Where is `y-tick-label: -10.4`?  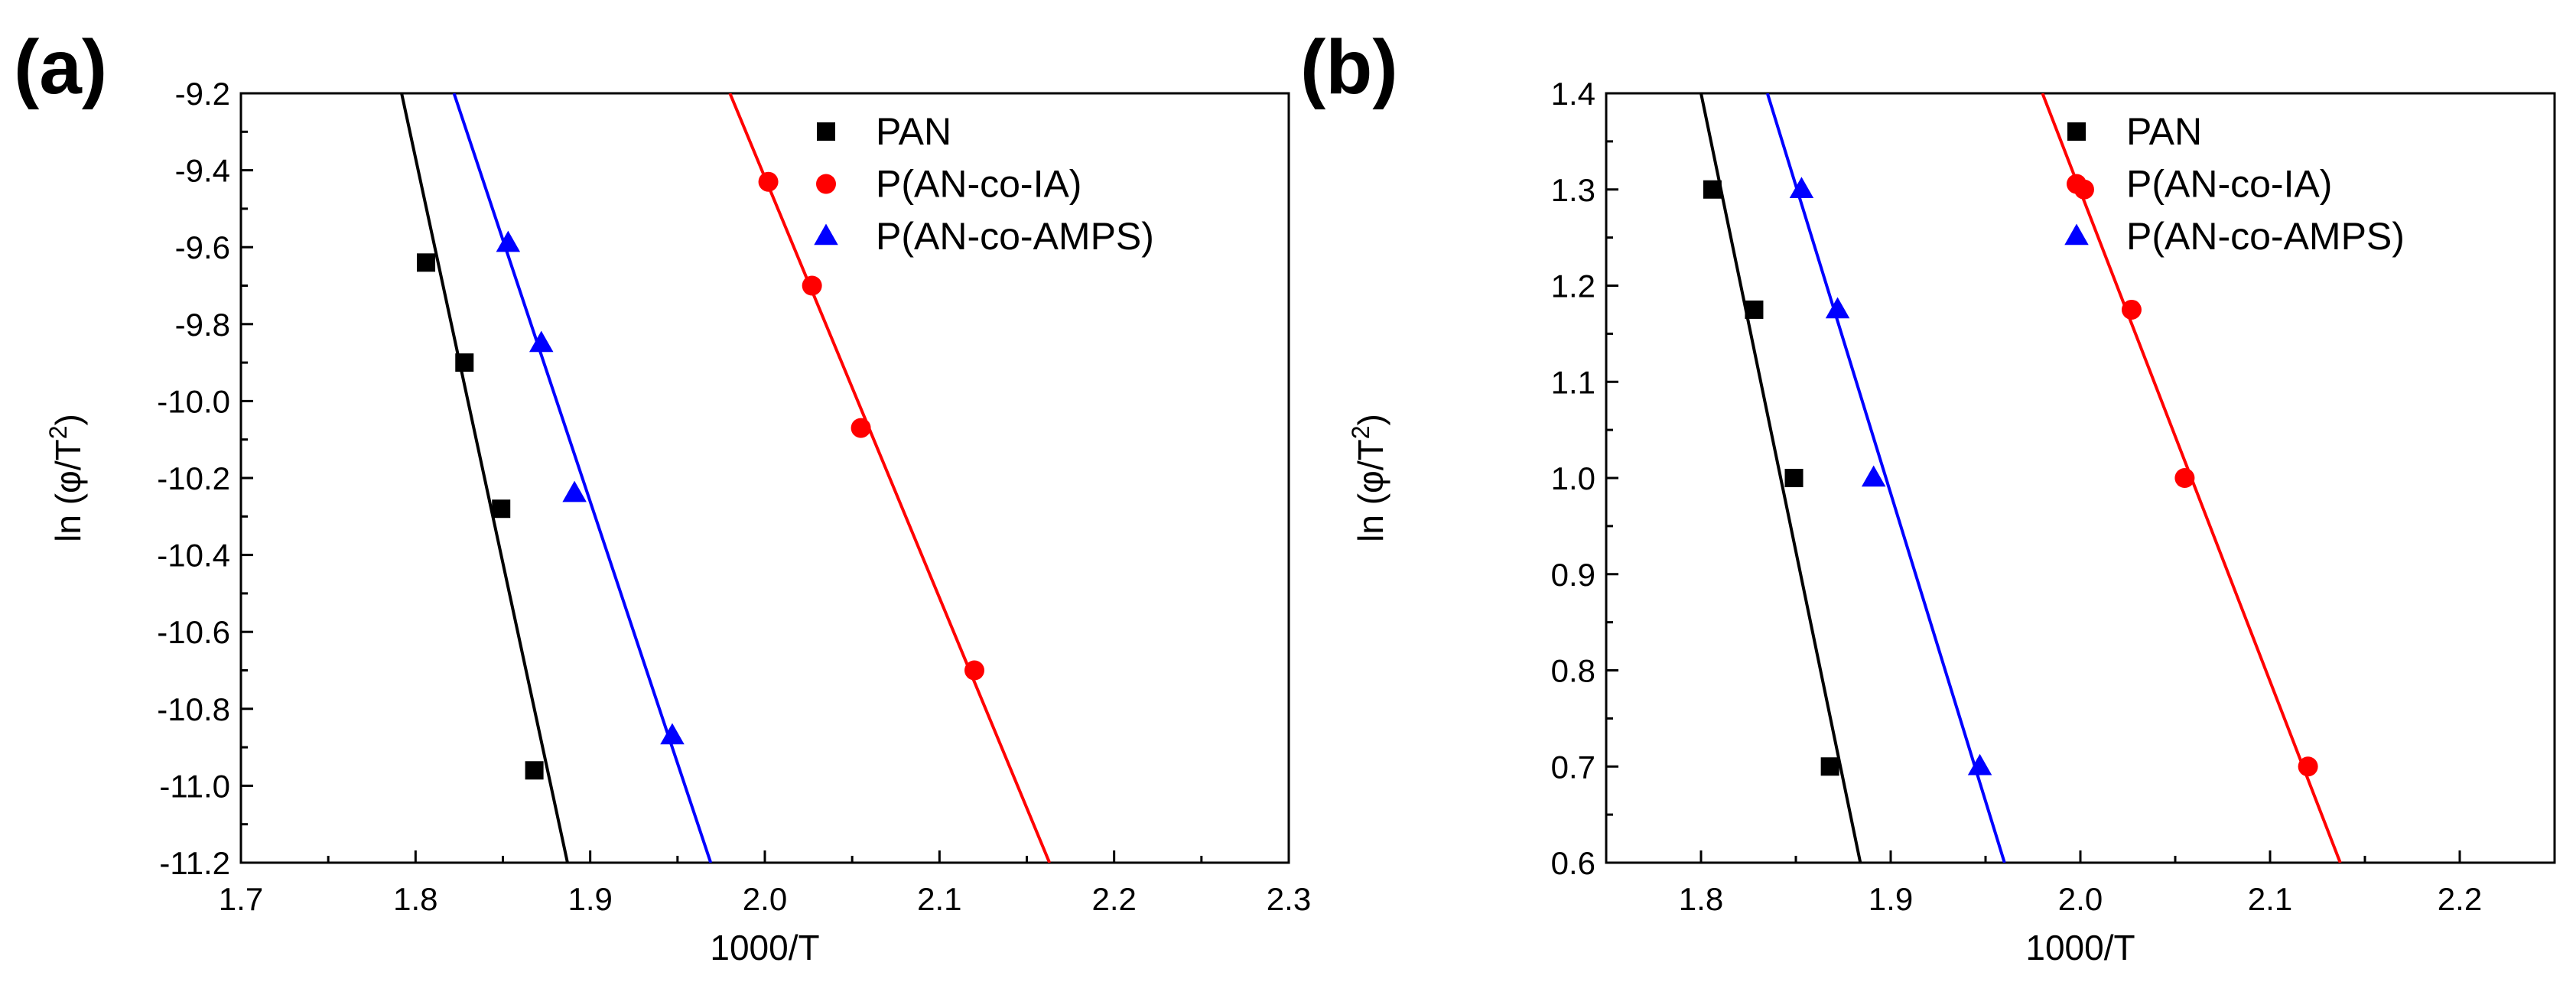
y-tick-label: -10.4 is located at coordinates (193, 556).